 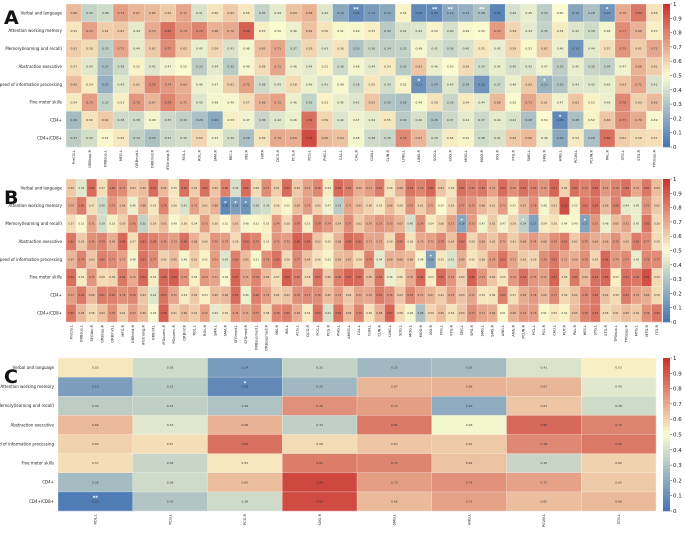 I want to click on column-label: PCL.R, so click(x=544, y=330).